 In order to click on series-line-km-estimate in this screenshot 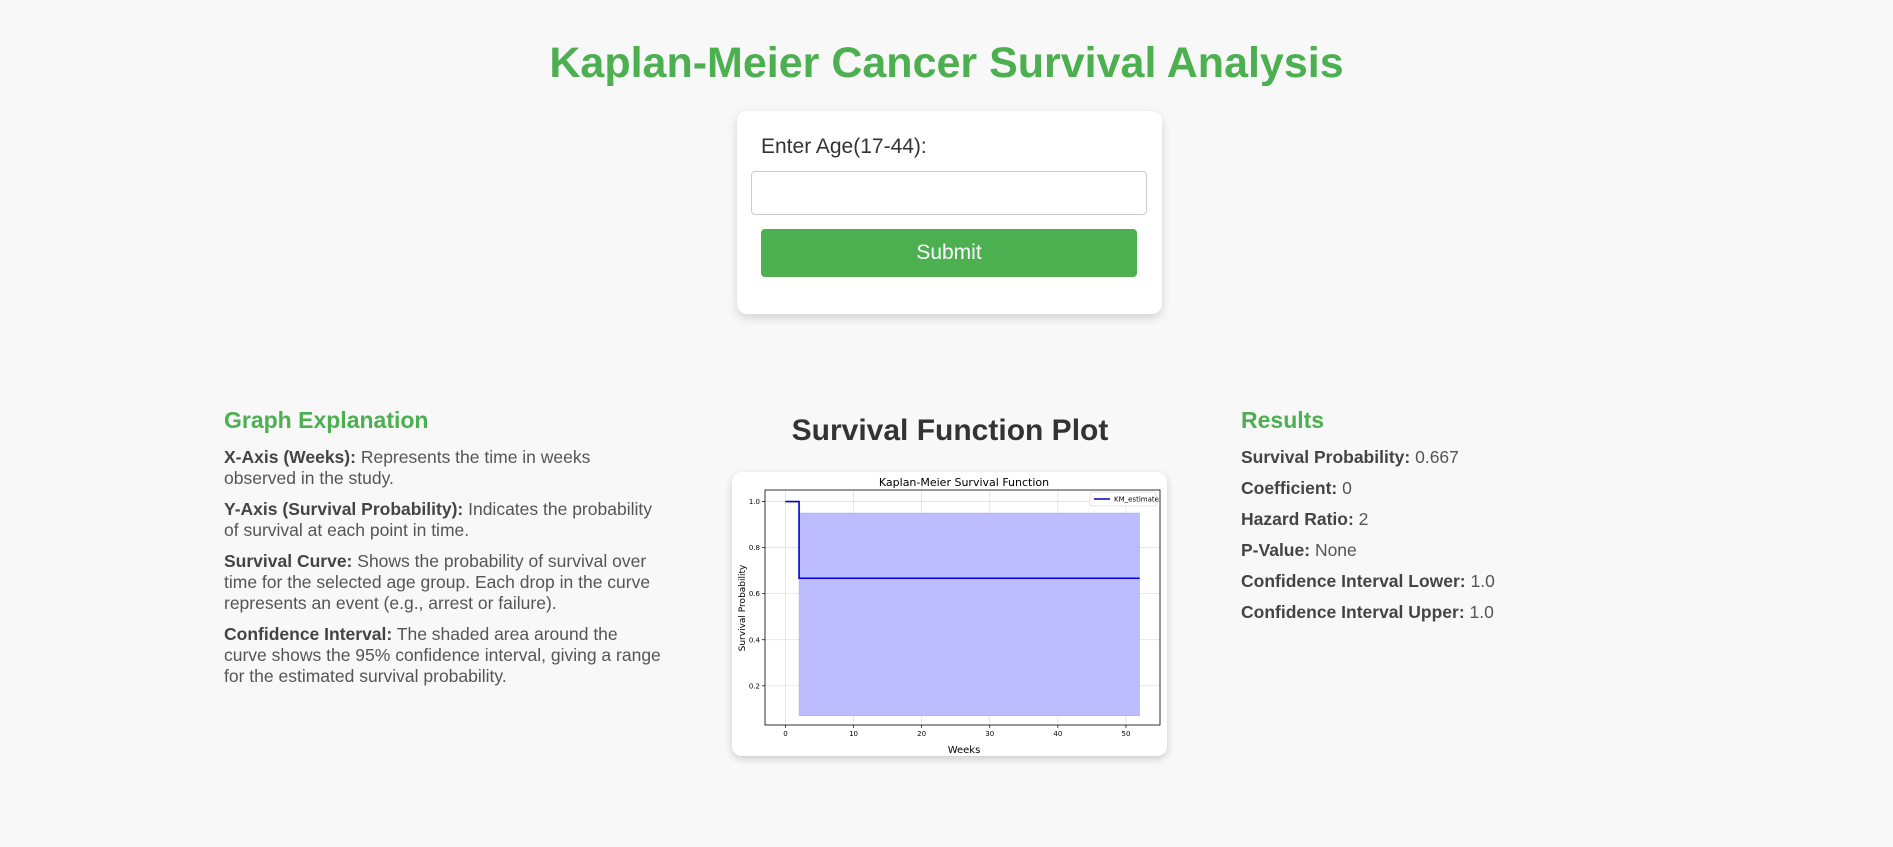, I will do `click(962, 540)`.